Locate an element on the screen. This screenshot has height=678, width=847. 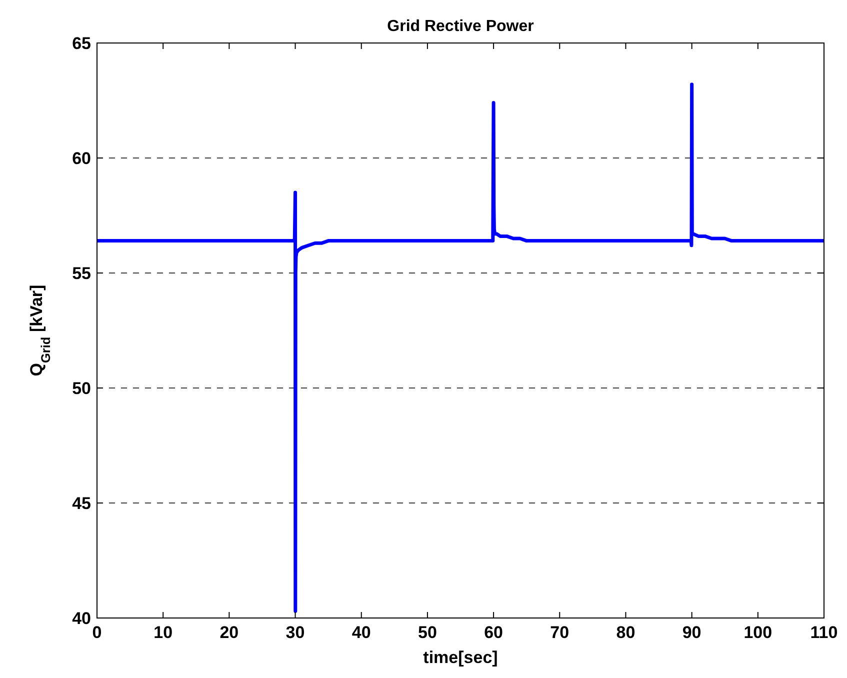
x-tick-label: 80 is located at coordinates (626, 632).